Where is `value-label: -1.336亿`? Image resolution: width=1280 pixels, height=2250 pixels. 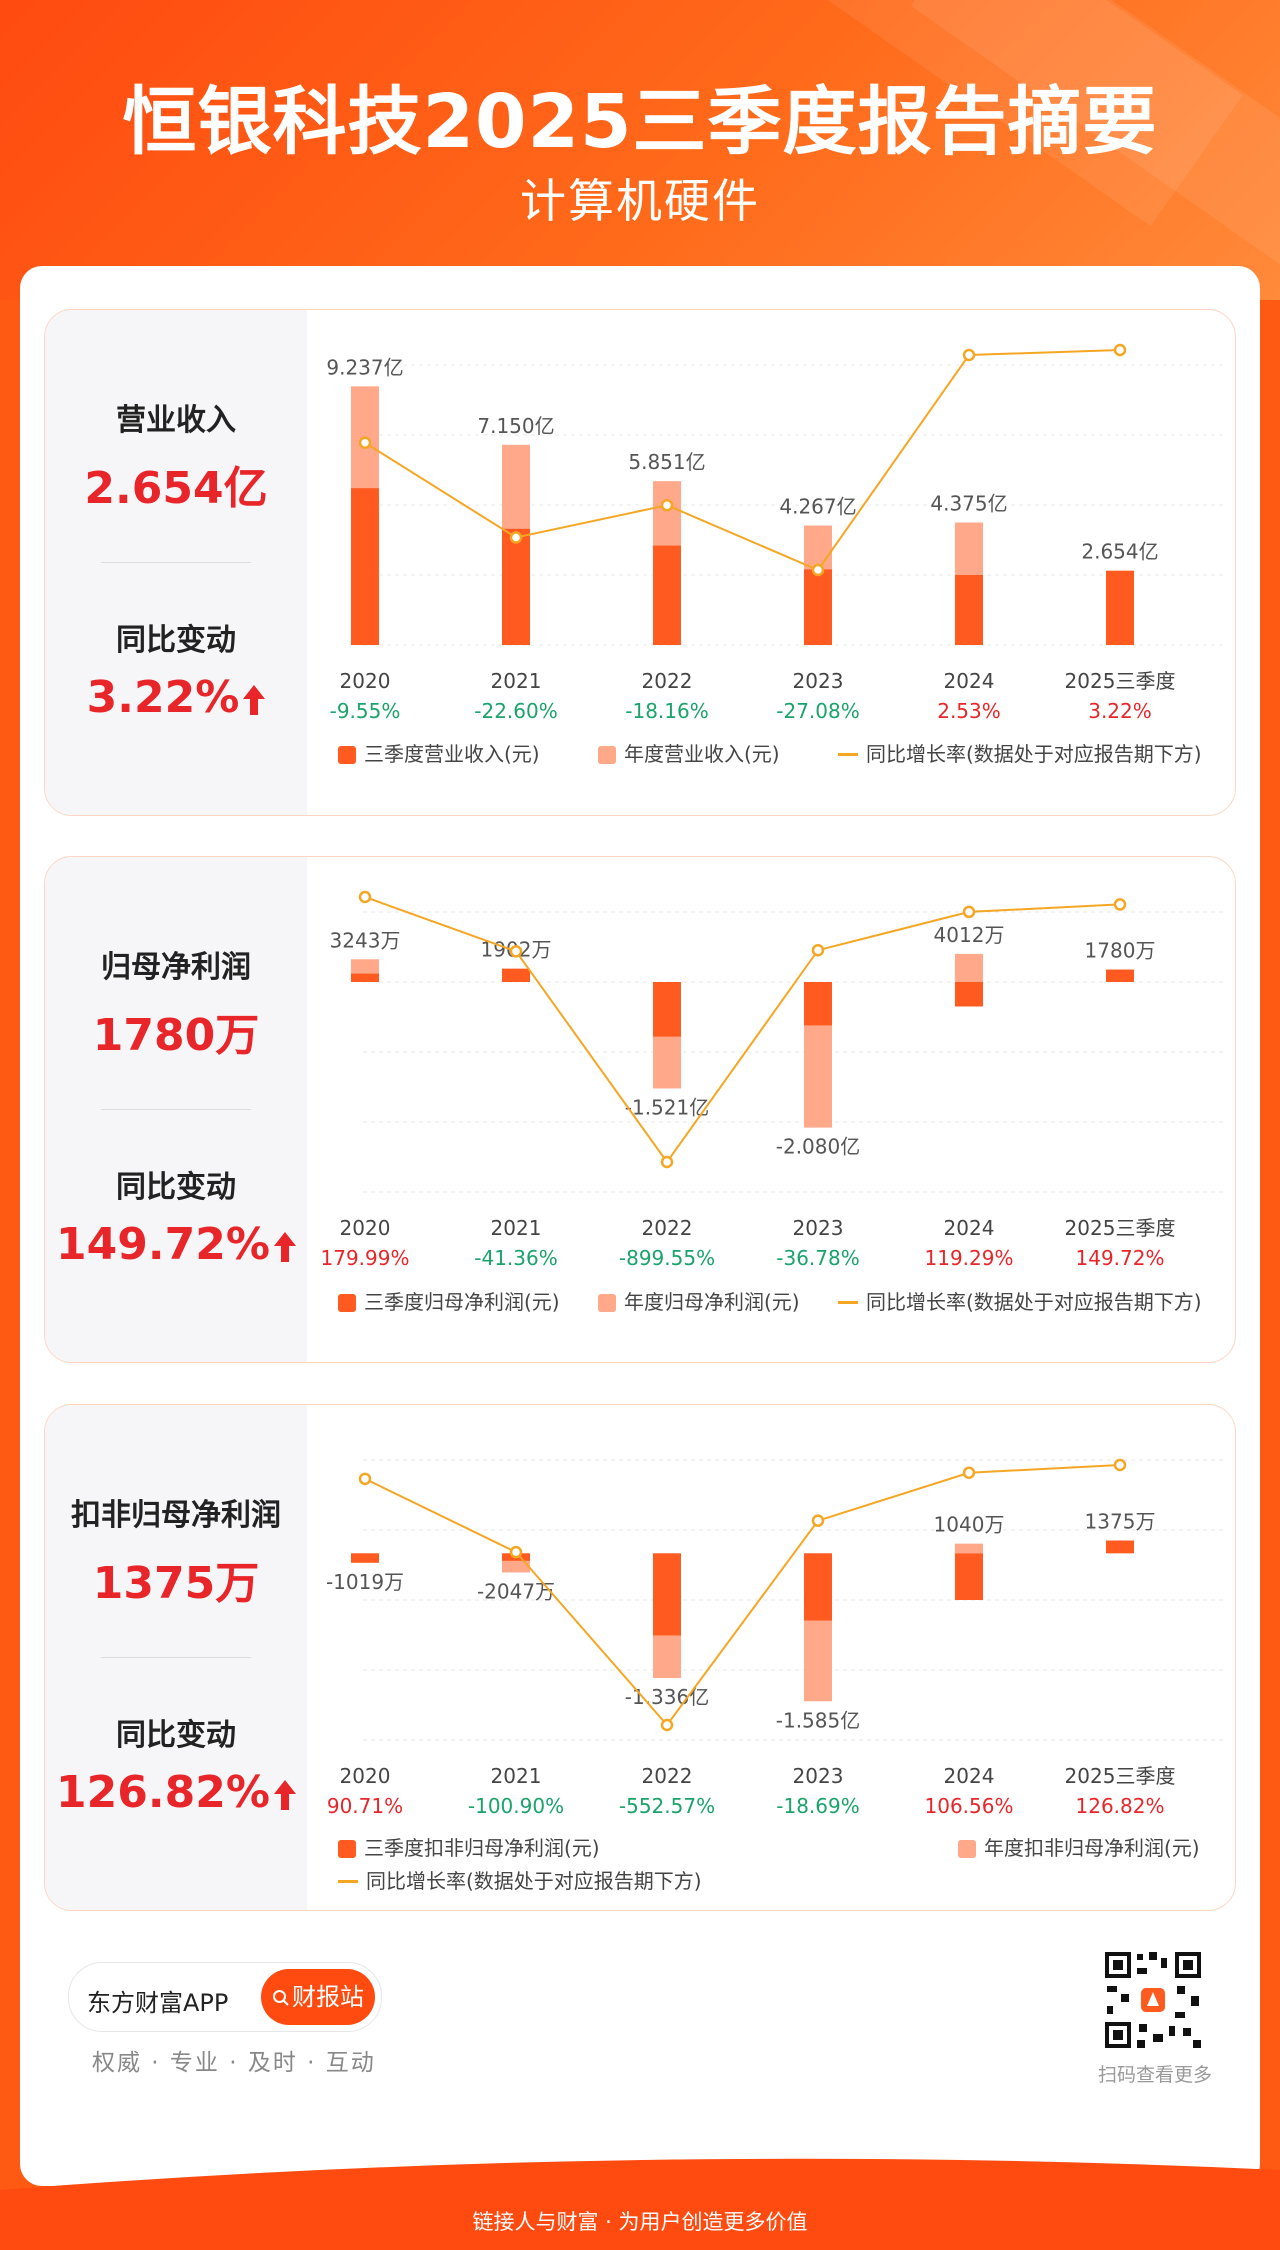
value-label: -1.336亿 is located at coordinates (667, 1697).